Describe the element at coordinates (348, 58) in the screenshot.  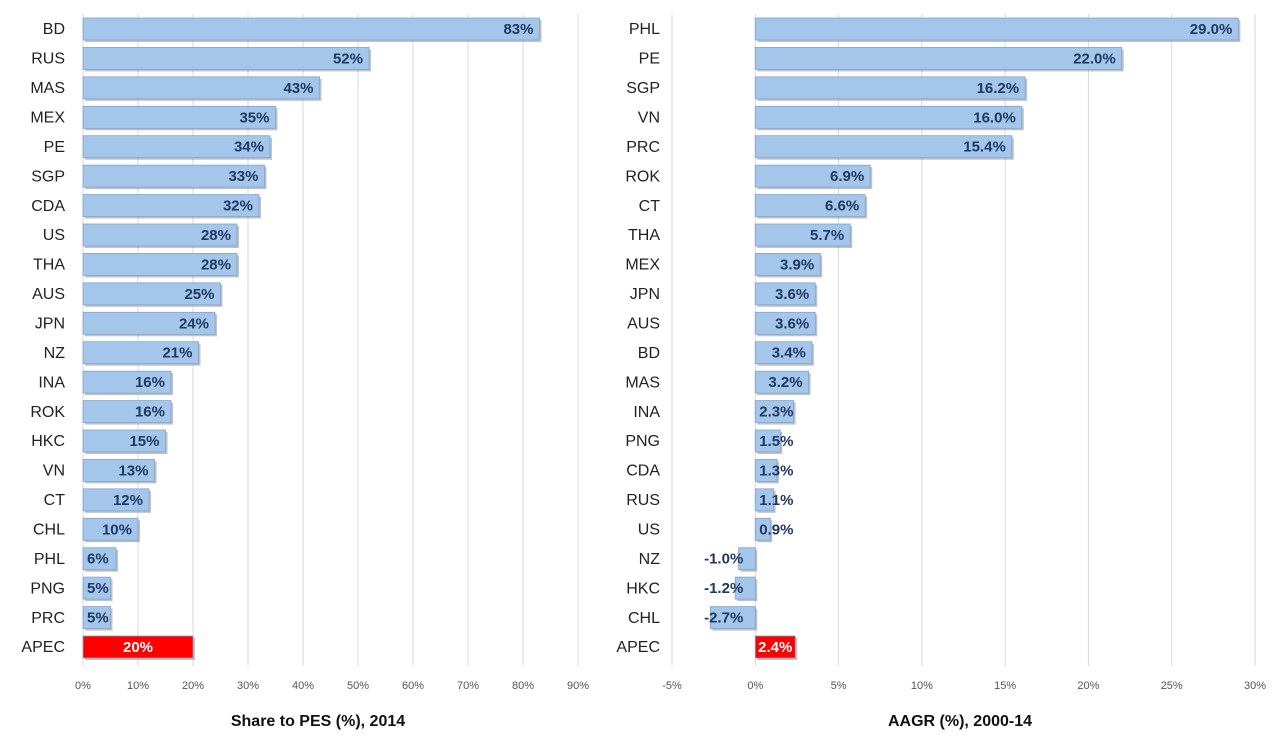
I see `value-label: 52%` at that location.